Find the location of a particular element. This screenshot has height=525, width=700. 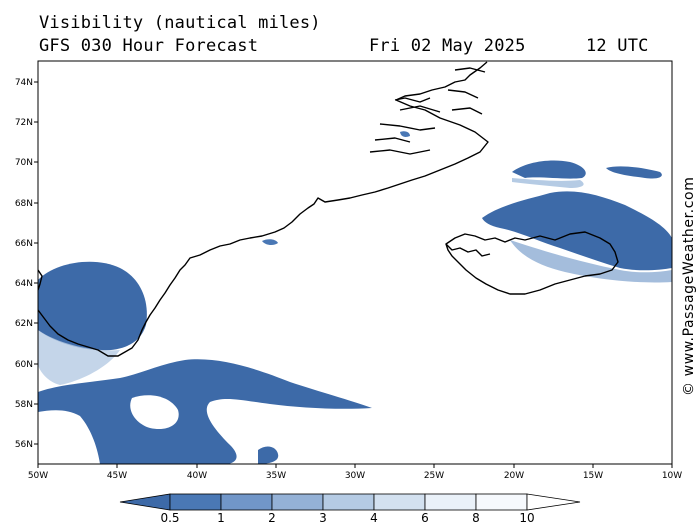

y-tick-label: 70N is located at coordinates (24, 163).